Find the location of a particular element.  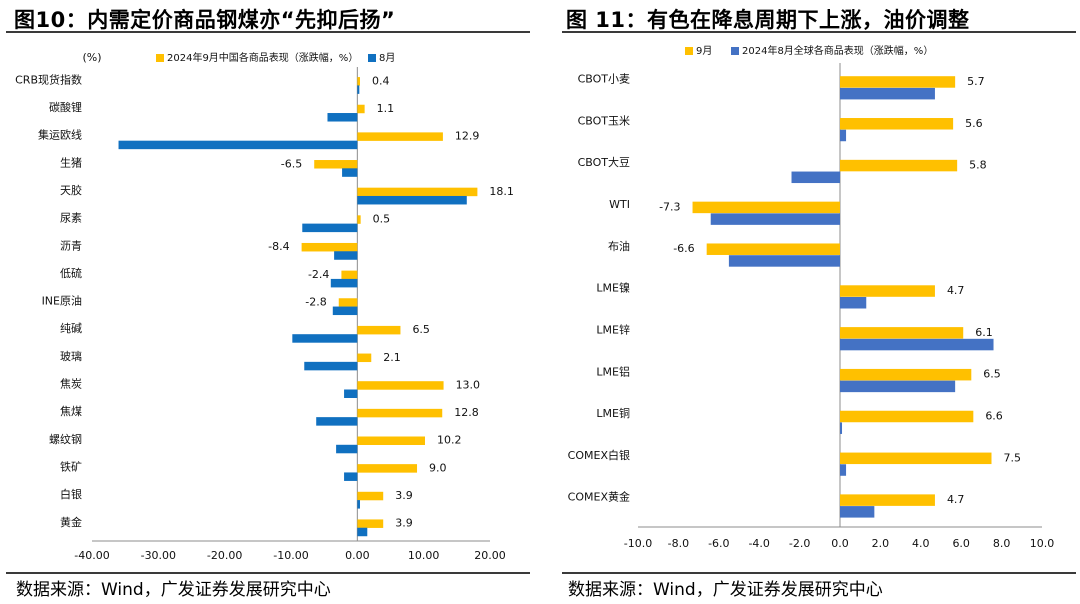

figure-11-title: 图 11：有色在降息周期下上涨，油价调整 is located at coordinates (768, 20).